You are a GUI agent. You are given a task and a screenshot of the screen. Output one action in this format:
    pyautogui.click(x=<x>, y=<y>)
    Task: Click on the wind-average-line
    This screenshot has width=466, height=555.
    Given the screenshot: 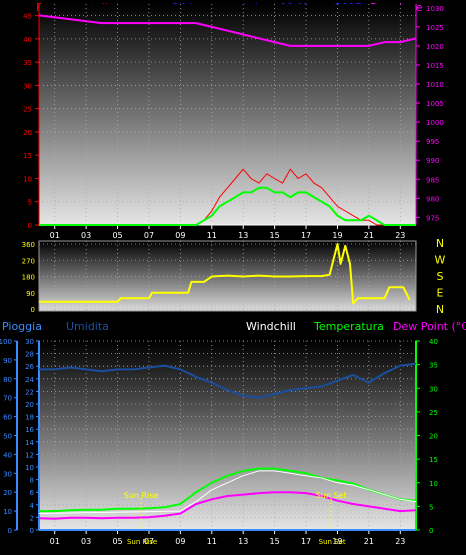 What is the action you would take?
    pyautogui.click(x=227, y=206)
    